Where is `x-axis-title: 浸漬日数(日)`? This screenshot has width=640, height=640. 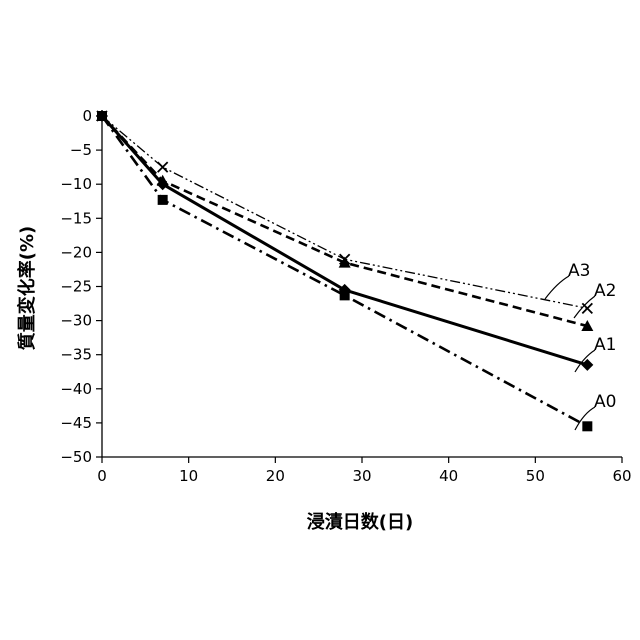
x-axis-title: 浸漬日数(日) is located at coordinates (360, 522).